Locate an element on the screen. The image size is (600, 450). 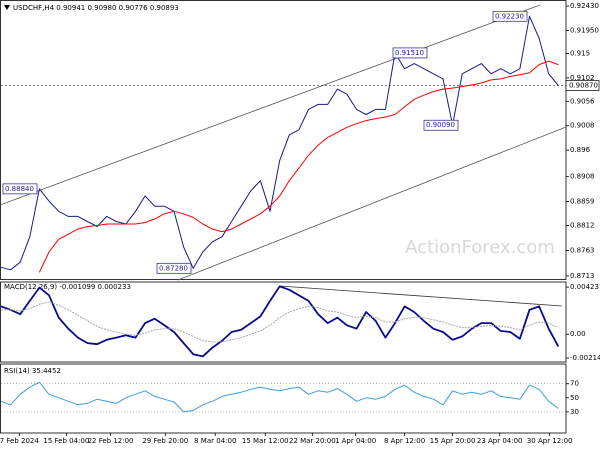
macd-title: MACD(12,26,9) -0.001099 0.000233 is located at coordinates (67, 287).